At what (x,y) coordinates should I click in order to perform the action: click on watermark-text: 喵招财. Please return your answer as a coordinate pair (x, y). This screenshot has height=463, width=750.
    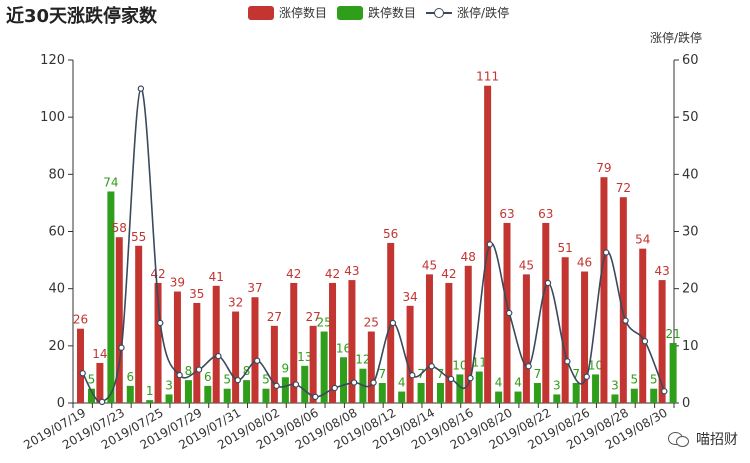
    Looking at the image, I should click on (717, 440).